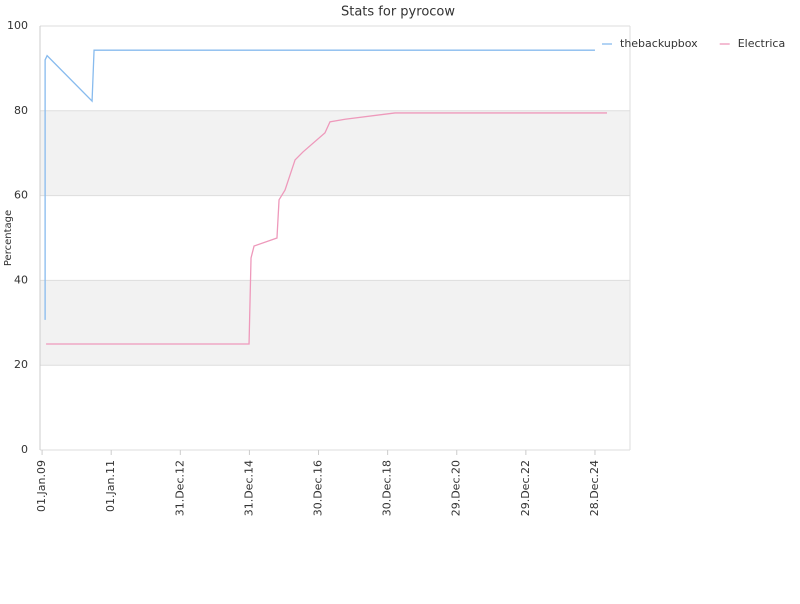 The image size is (800, 604). What do you see at coordinates (387, 488) in the screenshot?
I see `x-tick-label: 30.Dec.18` at bounding box center [387, 488].